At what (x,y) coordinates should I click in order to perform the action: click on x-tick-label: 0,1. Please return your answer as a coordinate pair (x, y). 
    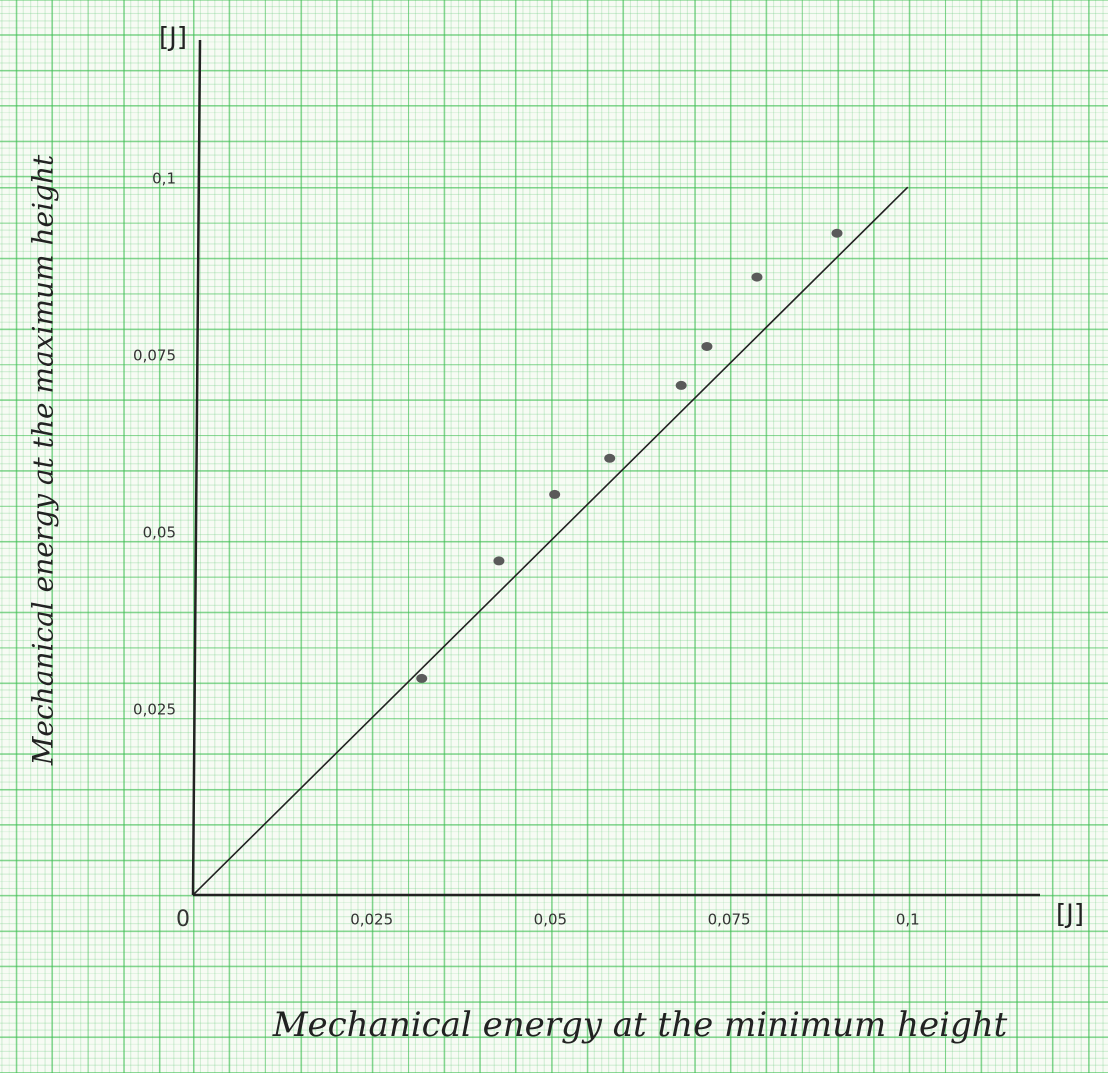
    Looking at the image, I should click on (908, 920).